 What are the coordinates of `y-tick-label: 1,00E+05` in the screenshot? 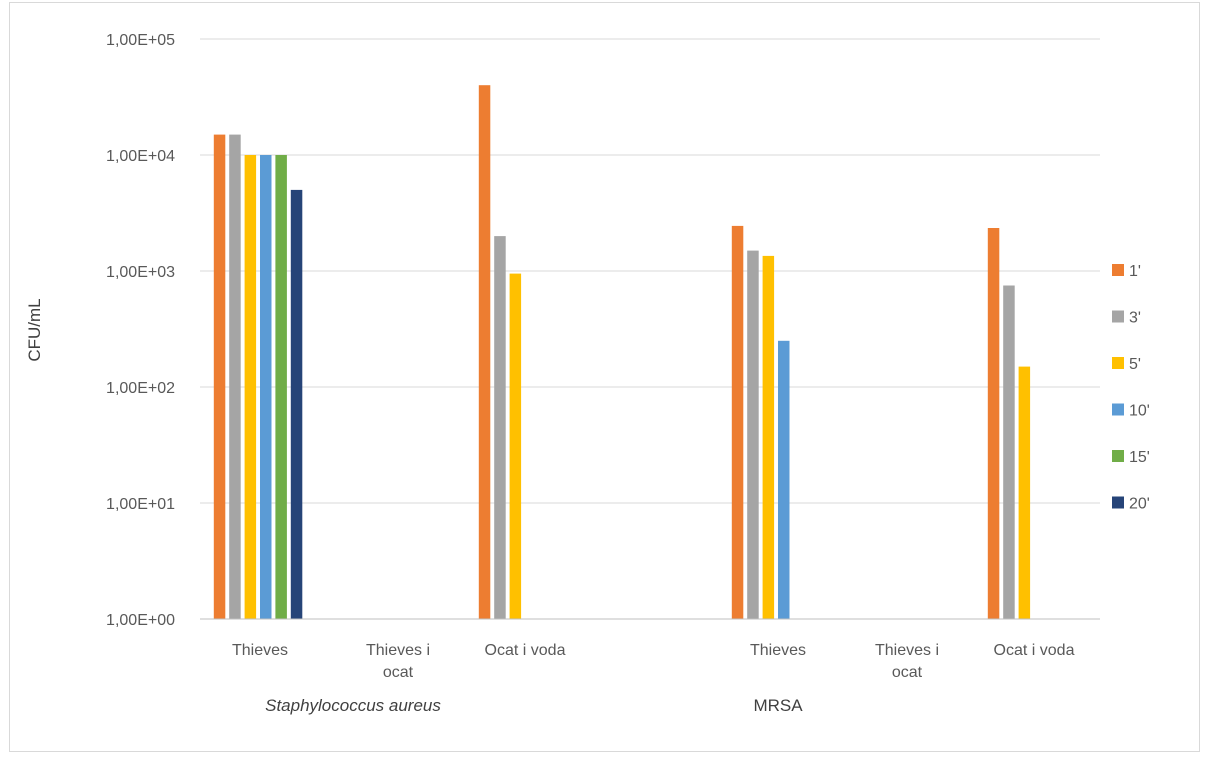 It's located at (140, 40).